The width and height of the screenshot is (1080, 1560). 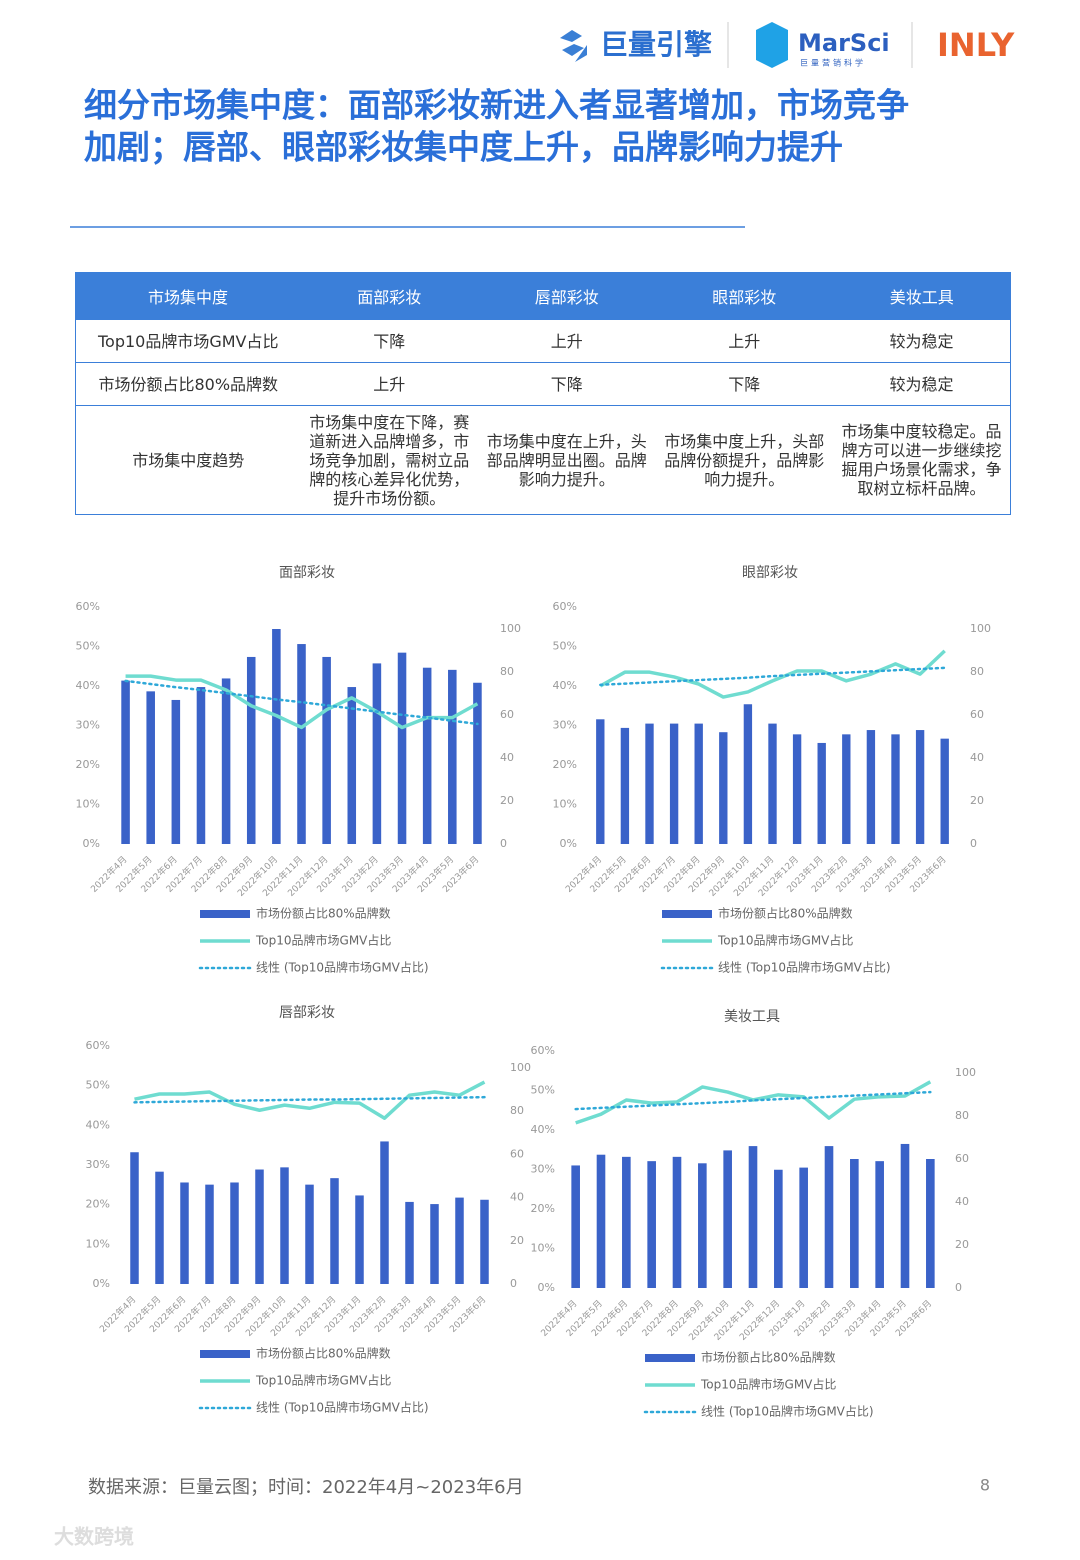 I want to click on trend-line, so click(x=772, y=676).